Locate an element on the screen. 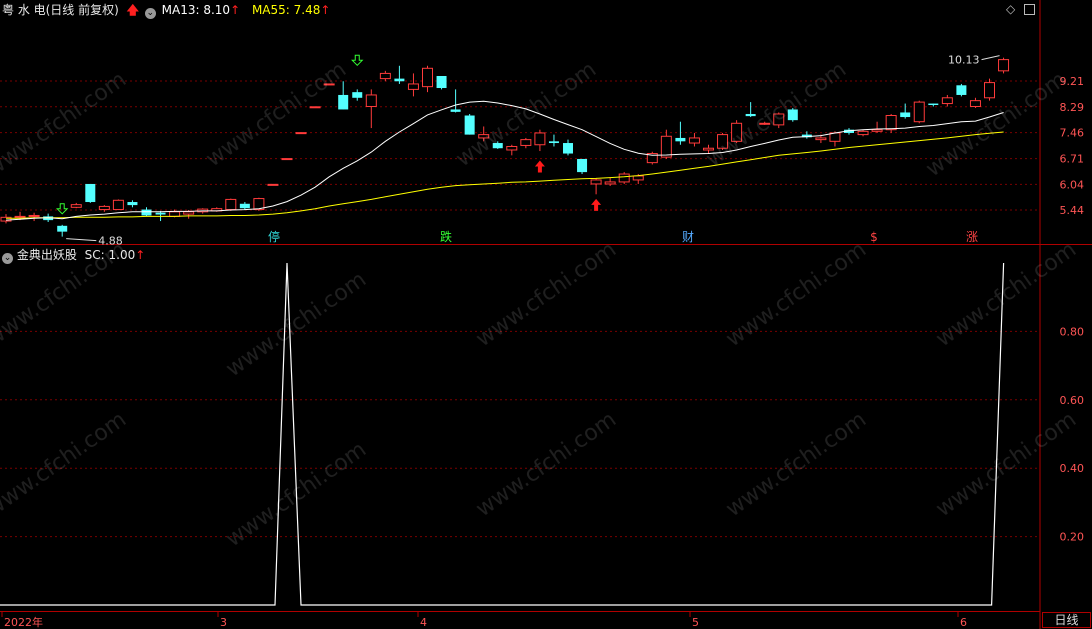  price-tick-label: 6.04 is located at coordinates (1072, 184).